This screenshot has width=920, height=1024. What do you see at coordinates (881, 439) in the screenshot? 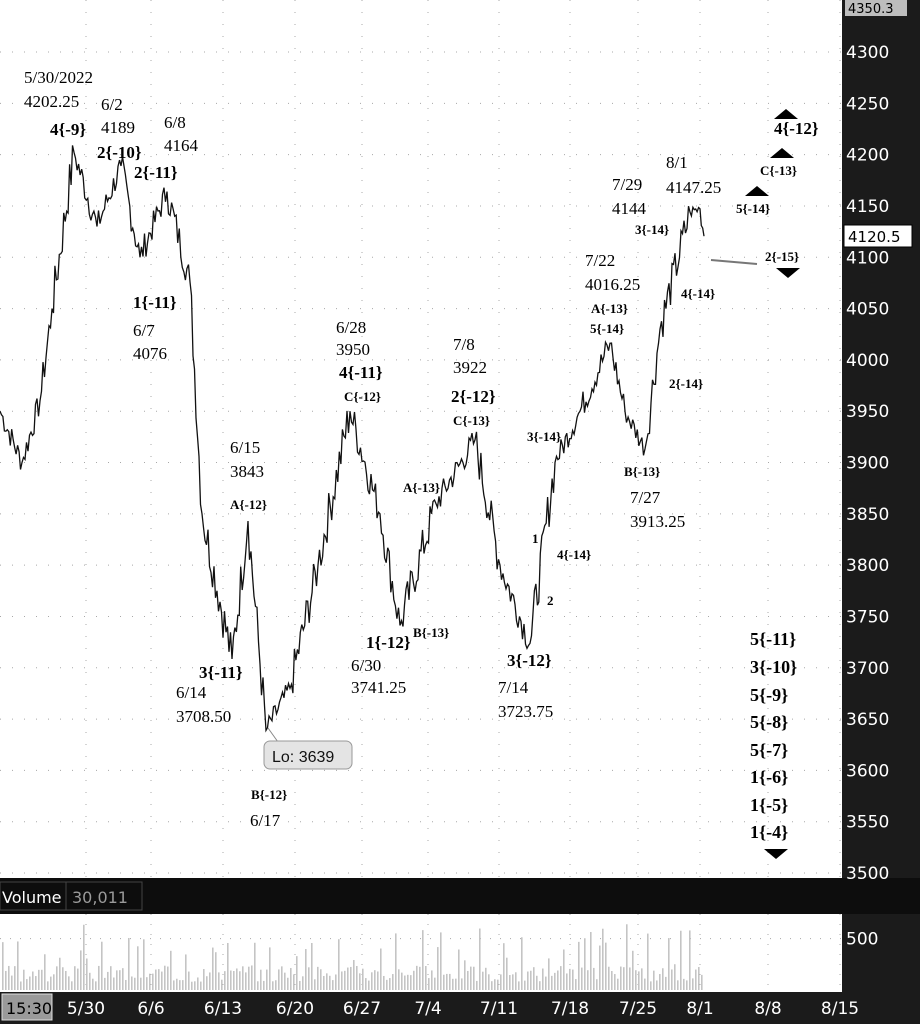
I see `price-axis-panel` at bounding box center [881, 439].